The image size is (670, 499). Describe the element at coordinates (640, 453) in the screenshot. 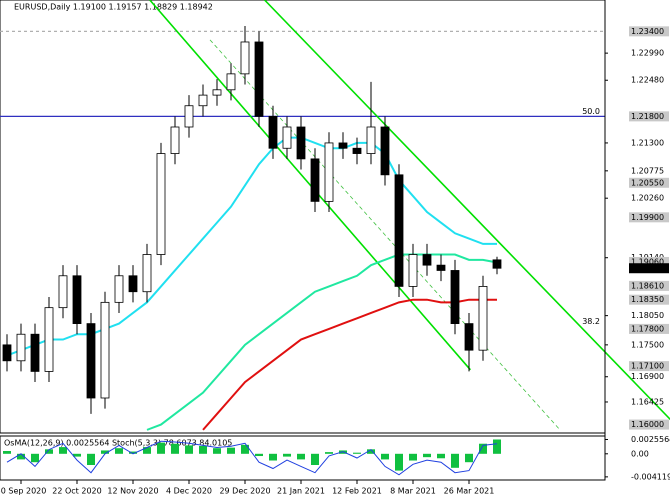

I see `y2-tick-label: 0.00` at that location.